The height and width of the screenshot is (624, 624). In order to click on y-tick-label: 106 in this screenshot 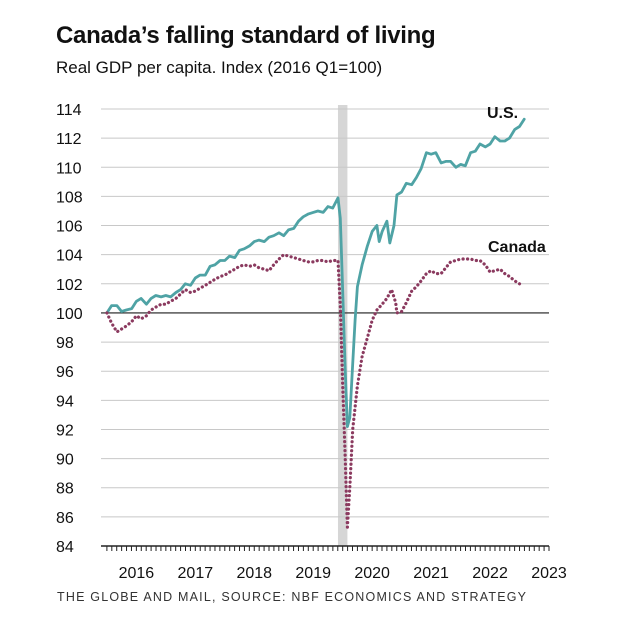, I will do `click(69, 227)`.